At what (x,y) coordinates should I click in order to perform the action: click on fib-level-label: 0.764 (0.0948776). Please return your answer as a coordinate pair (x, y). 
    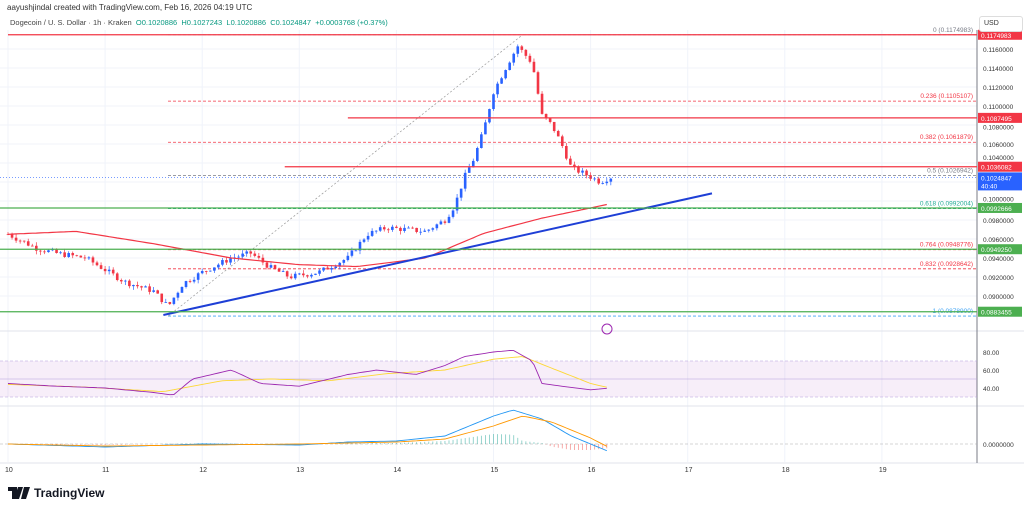
    Looking at the image, I should click on (946, 245).